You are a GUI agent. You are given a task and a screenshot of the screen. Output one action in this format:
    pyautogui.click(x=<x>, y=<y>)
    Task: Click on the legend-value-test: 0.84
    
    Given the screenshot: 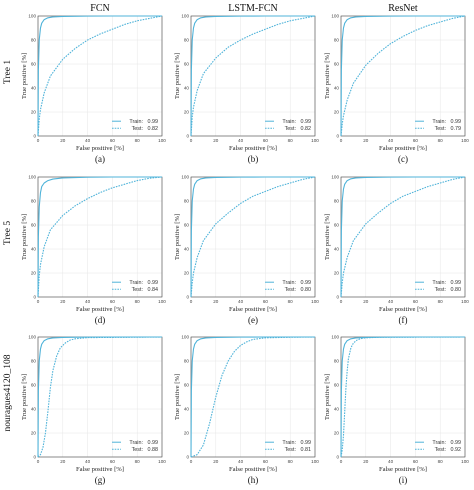 What is the action you would take?
    pyautogui.click(x=153, y=290)
    